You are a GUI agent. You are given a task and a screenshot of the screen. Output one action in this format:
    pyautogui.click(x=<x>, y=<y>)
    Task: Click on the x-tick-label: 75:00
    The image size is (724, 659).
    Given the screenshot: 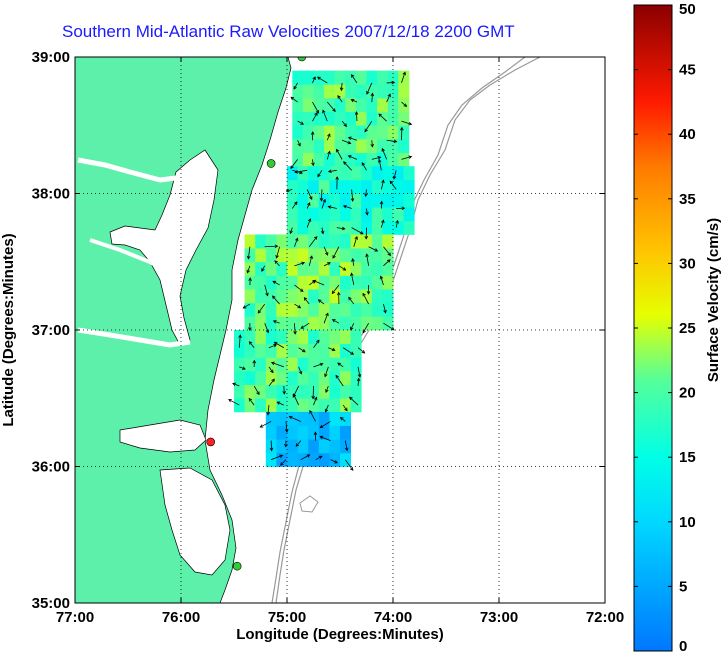 What is the action you would take?
    pyautogui.click(x=287, y=617)
    